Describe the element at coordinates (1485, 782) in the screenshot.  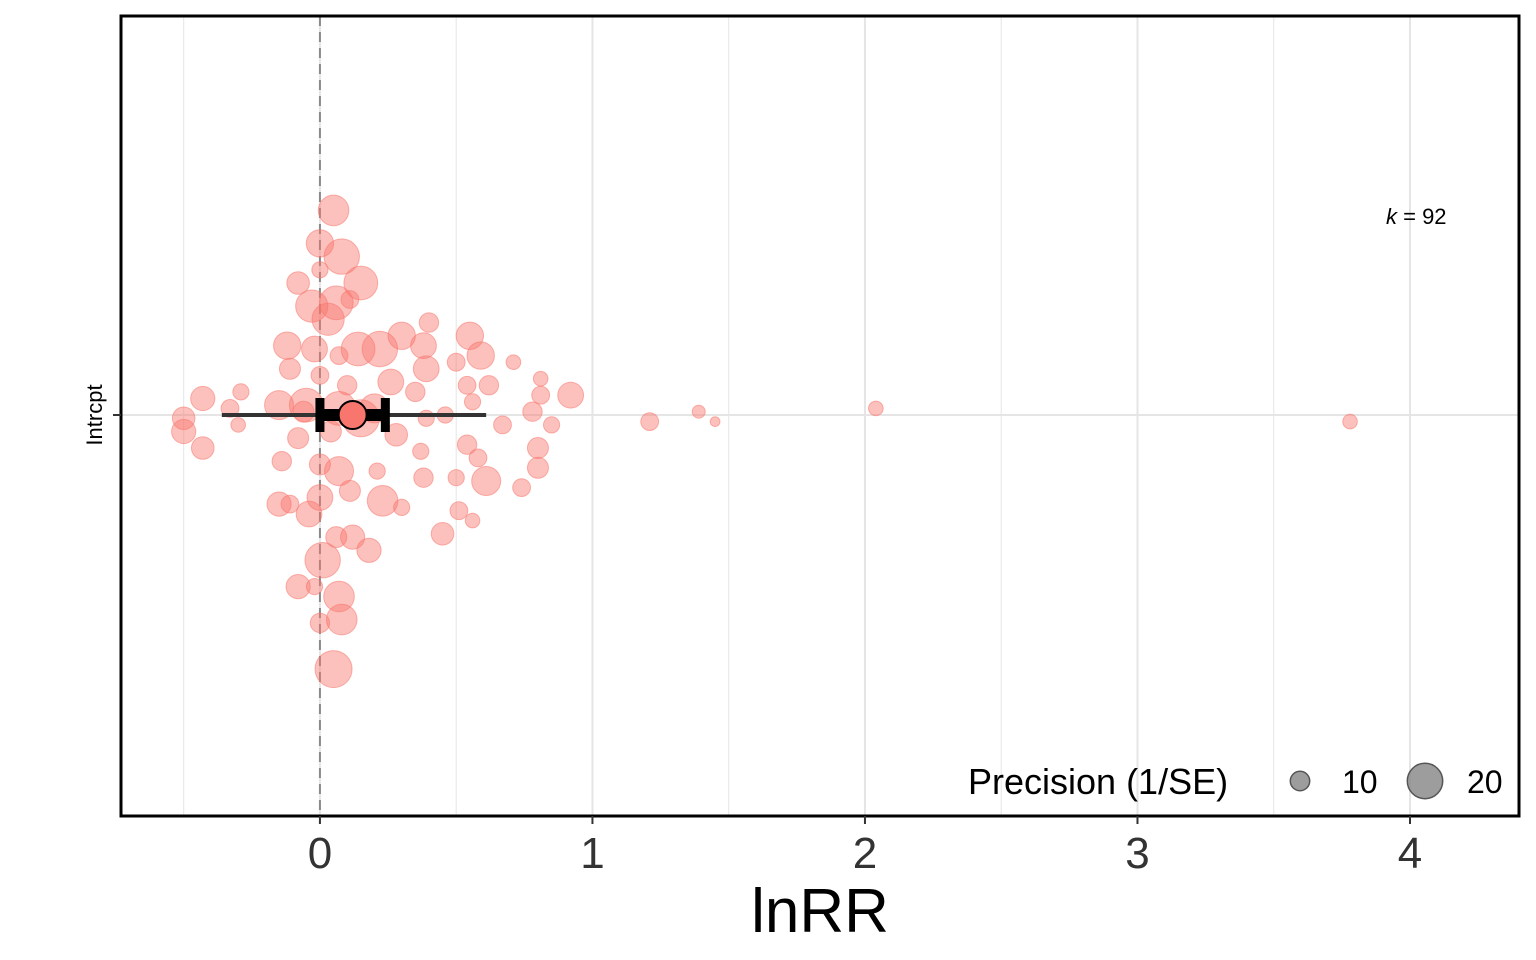
I see `legend-size-label: 20` at that location.